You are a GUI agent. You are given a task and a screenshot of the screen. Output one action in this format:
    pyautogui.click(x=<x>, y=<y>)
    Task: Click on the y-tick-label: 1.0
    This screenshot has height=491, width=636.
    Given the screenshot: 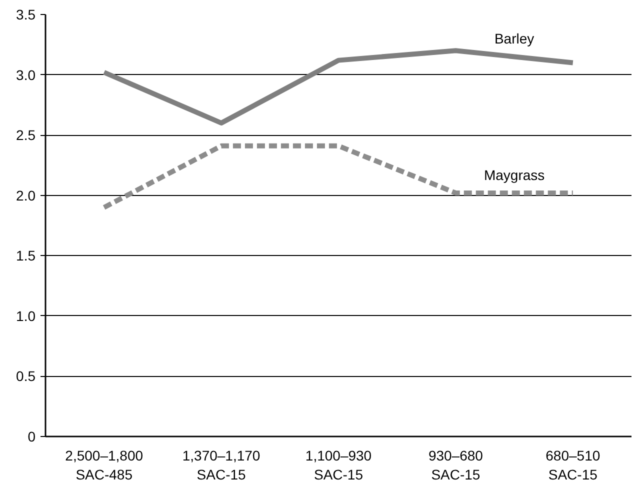 What is the action you would take?
    pyautogui.click(x=26, y=316)
    